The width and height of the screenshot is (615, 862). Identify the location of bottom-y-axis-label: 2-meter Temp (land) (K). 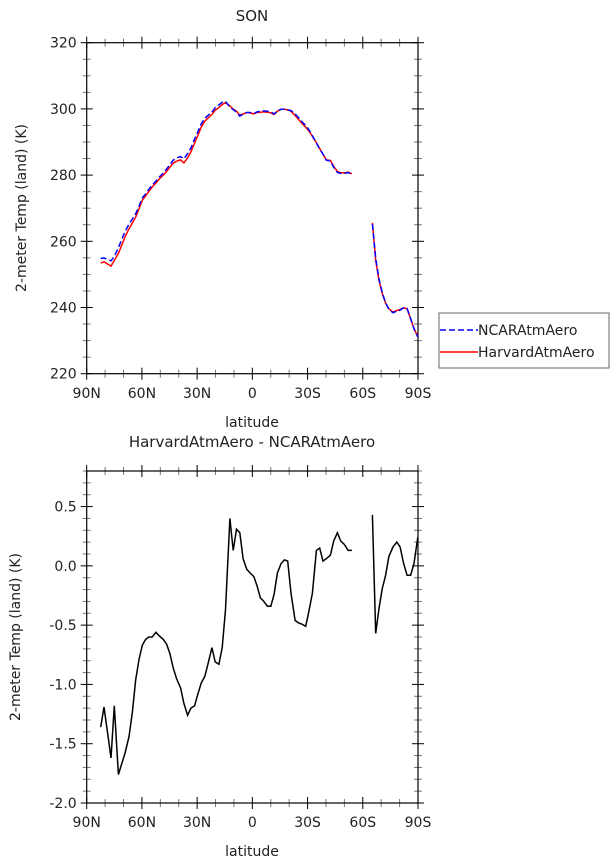
(16, 637).